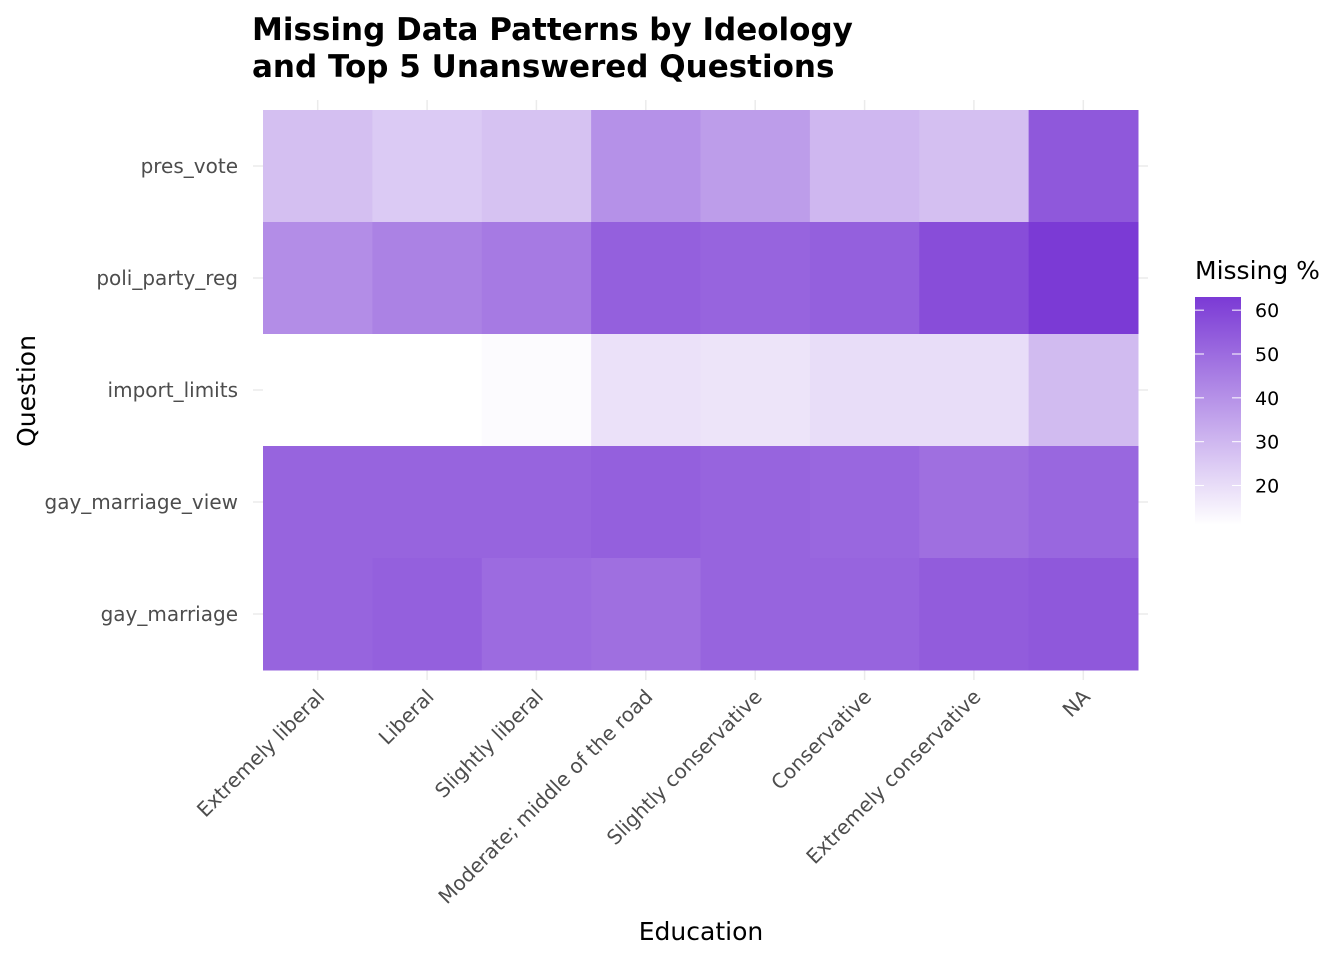  What do you see at coordinates (552, 30) in the screenshot?
I see `chart-title-line-1: Missing Data Patterns by Ideology` at bounding box center [552, 30].